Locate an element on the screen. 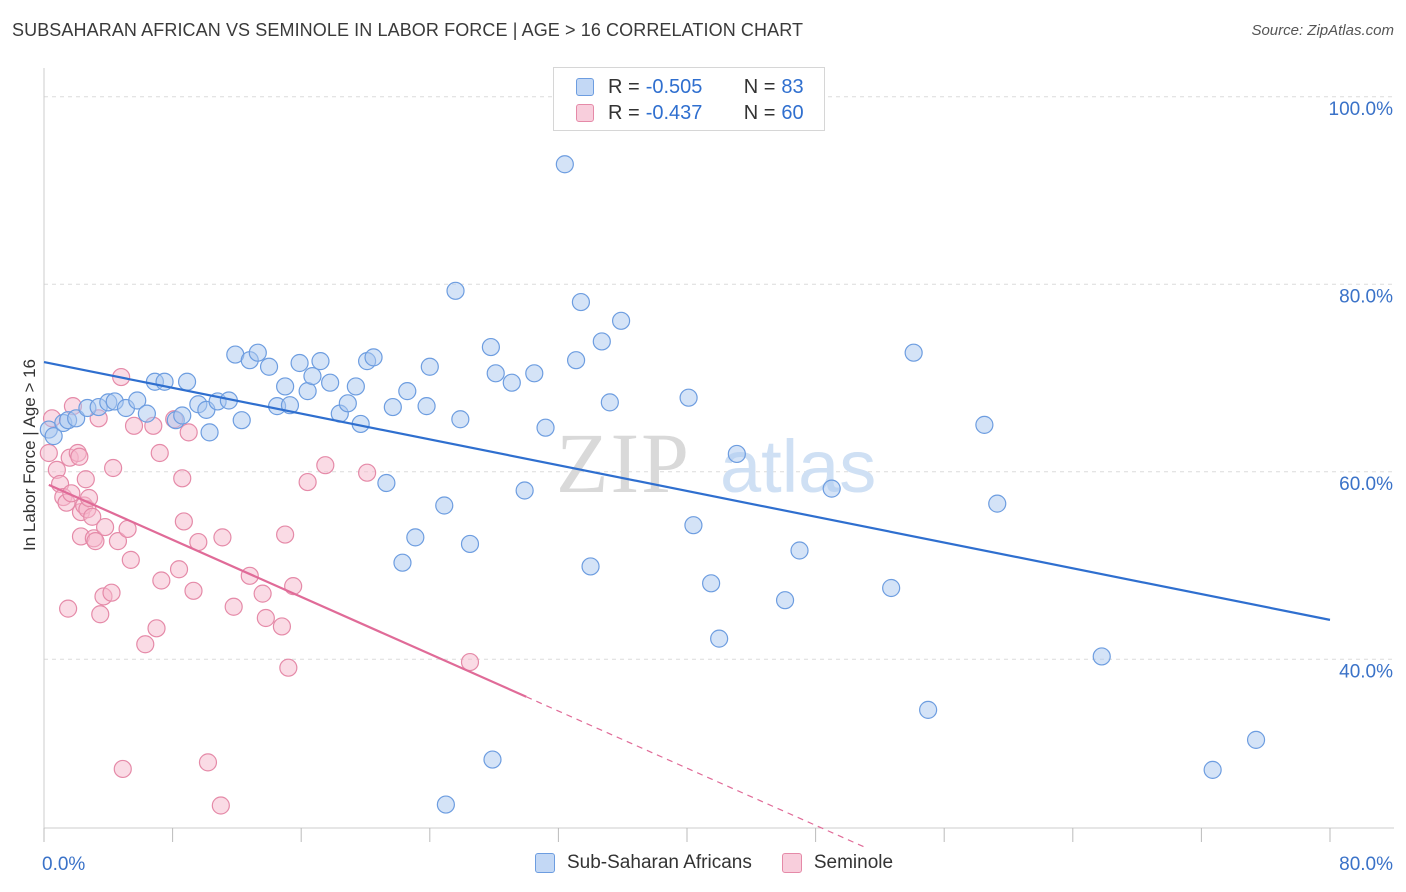 The image size is (1406, 892). legend-item-seminole: Seminole is located at coordinates (837, 863).